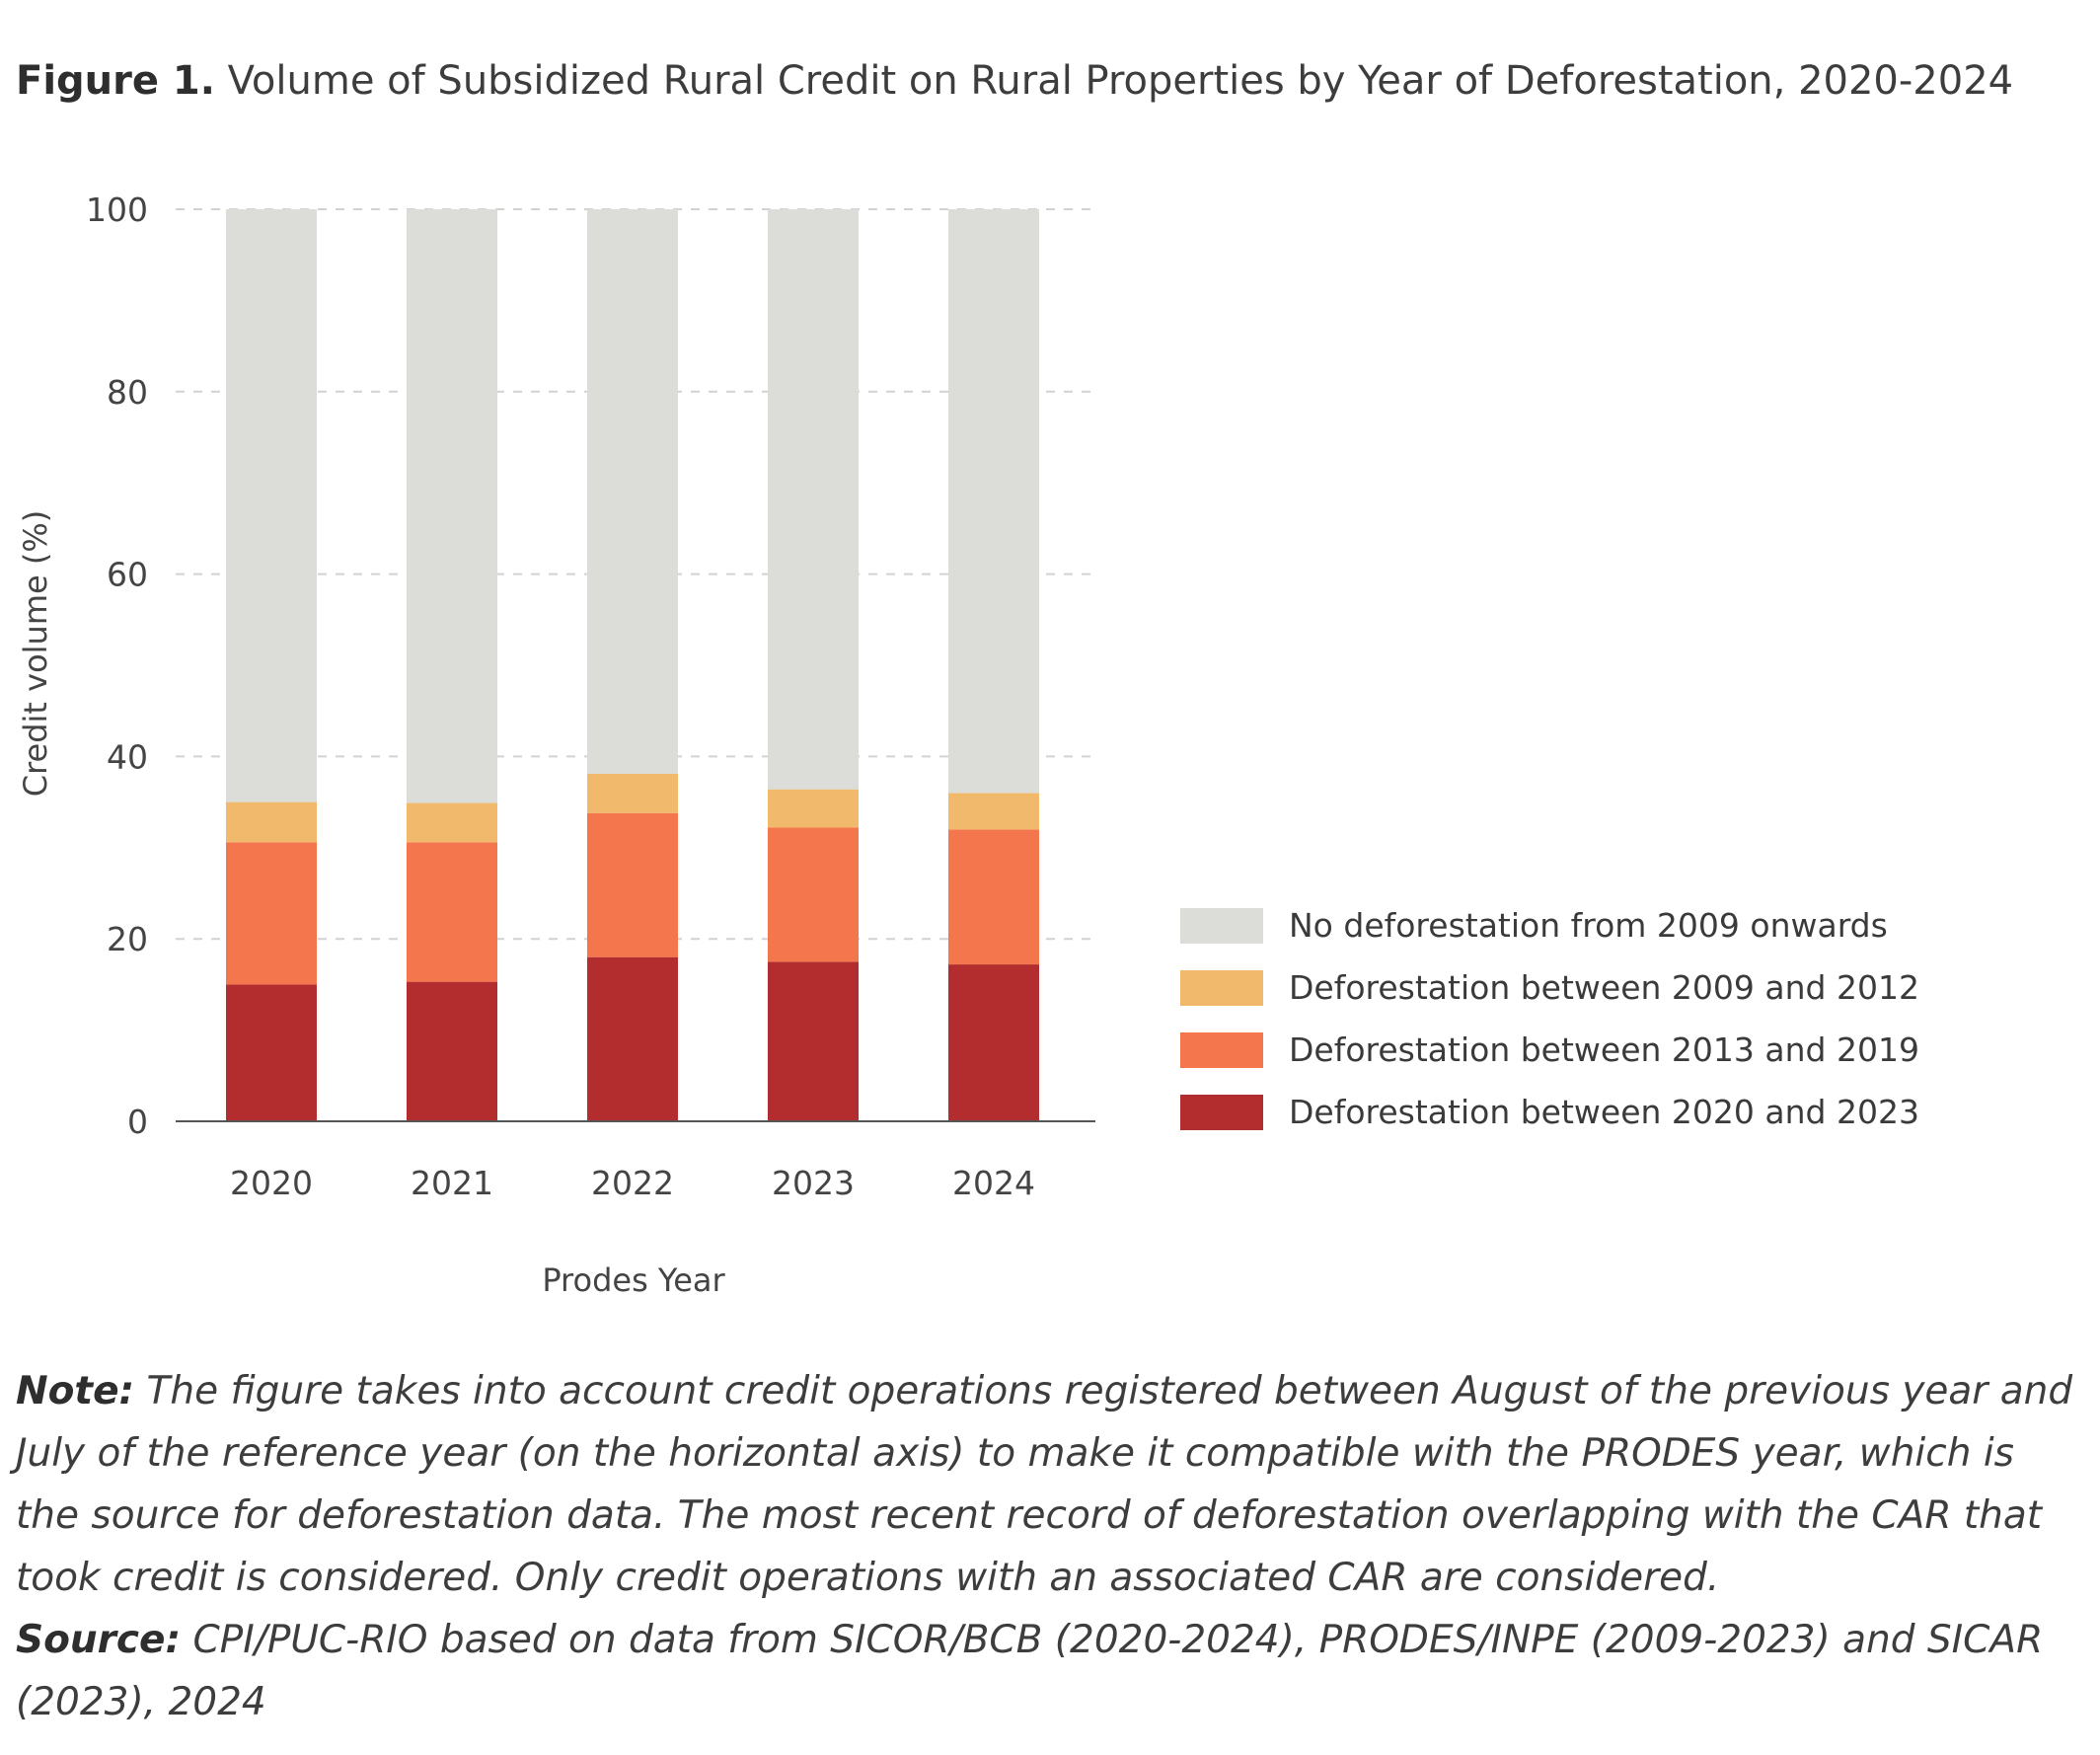 The height and width of the screenshot is (1755, 2100). I want to click on x-tick-label: 2021, so click(452, 1183).